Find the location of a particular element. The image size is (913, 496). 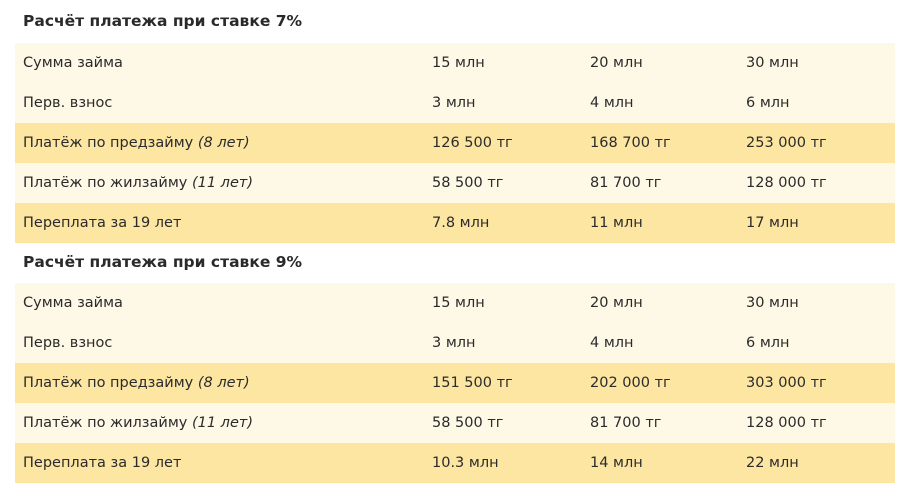

value-cell: 14 млн is located at coordinates (616, 463).